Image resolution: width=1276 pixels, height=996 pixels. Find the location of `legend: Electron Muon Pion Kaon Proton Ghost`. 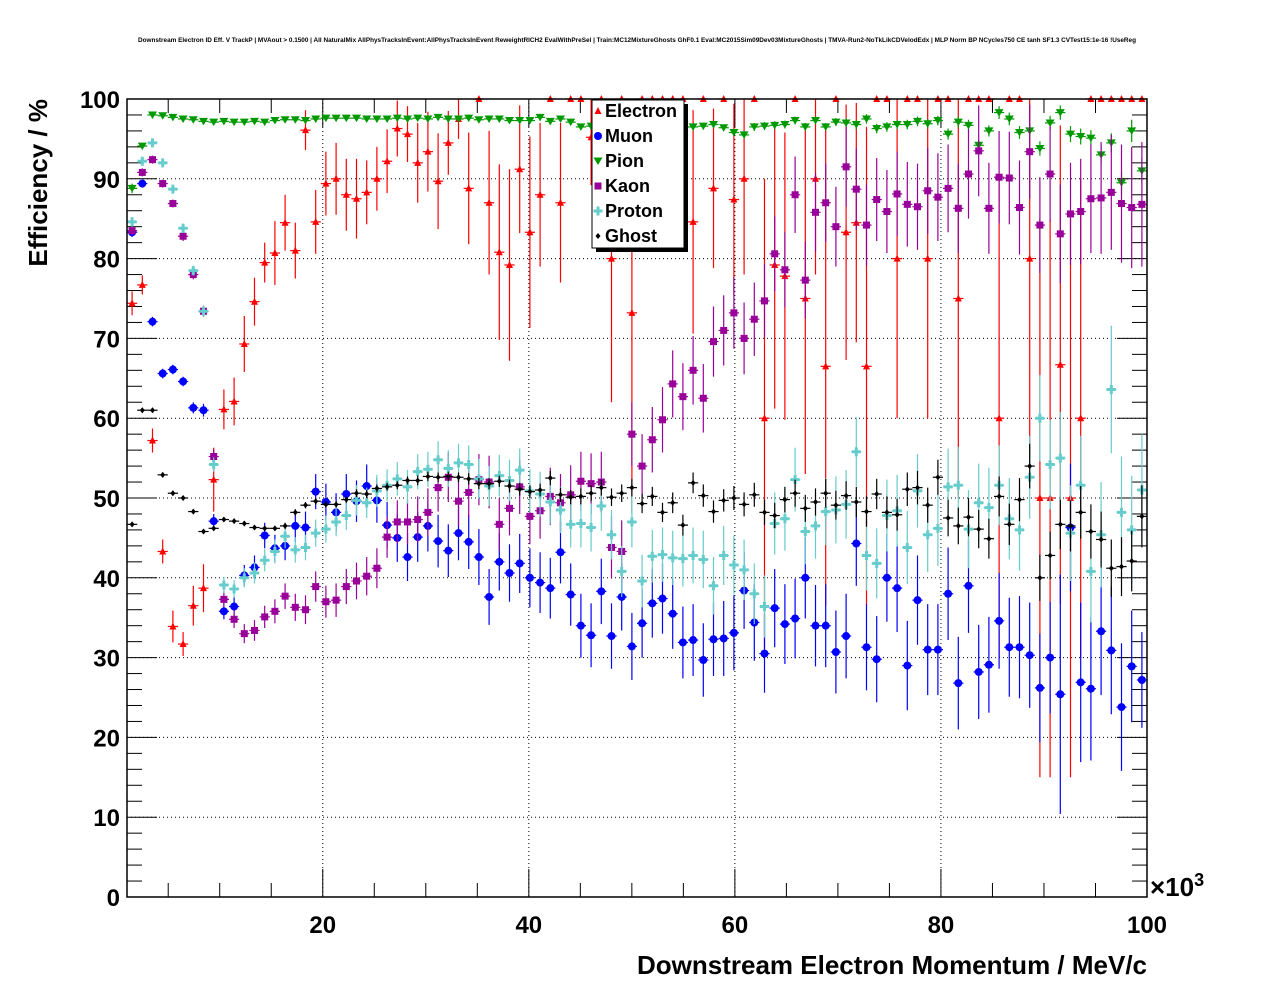

legend: Electron Muon Pion Kaon Proton Ghost is located at coordinates (639, 175).